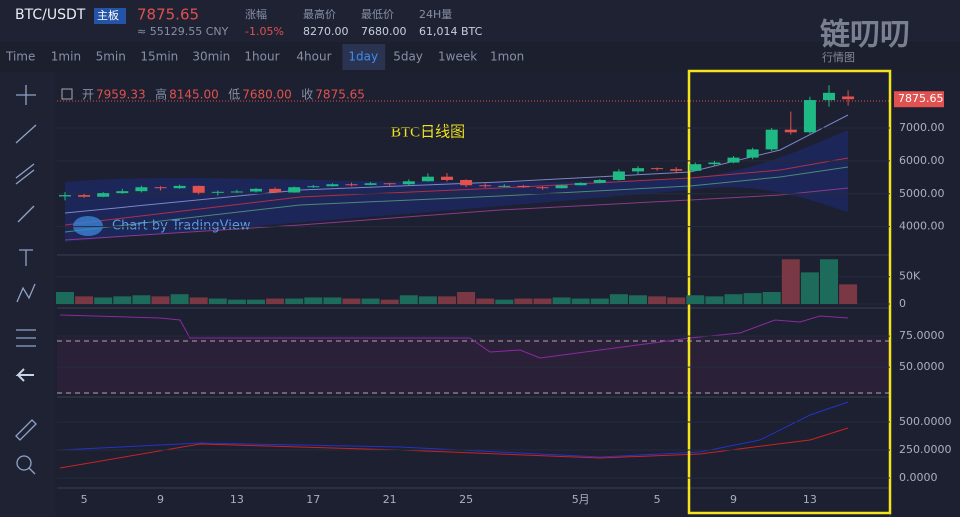 The image size is (960, 517). Describe the element at coordinates (168, 15) in the screenshot. I see `price: 7875.65` at that location.